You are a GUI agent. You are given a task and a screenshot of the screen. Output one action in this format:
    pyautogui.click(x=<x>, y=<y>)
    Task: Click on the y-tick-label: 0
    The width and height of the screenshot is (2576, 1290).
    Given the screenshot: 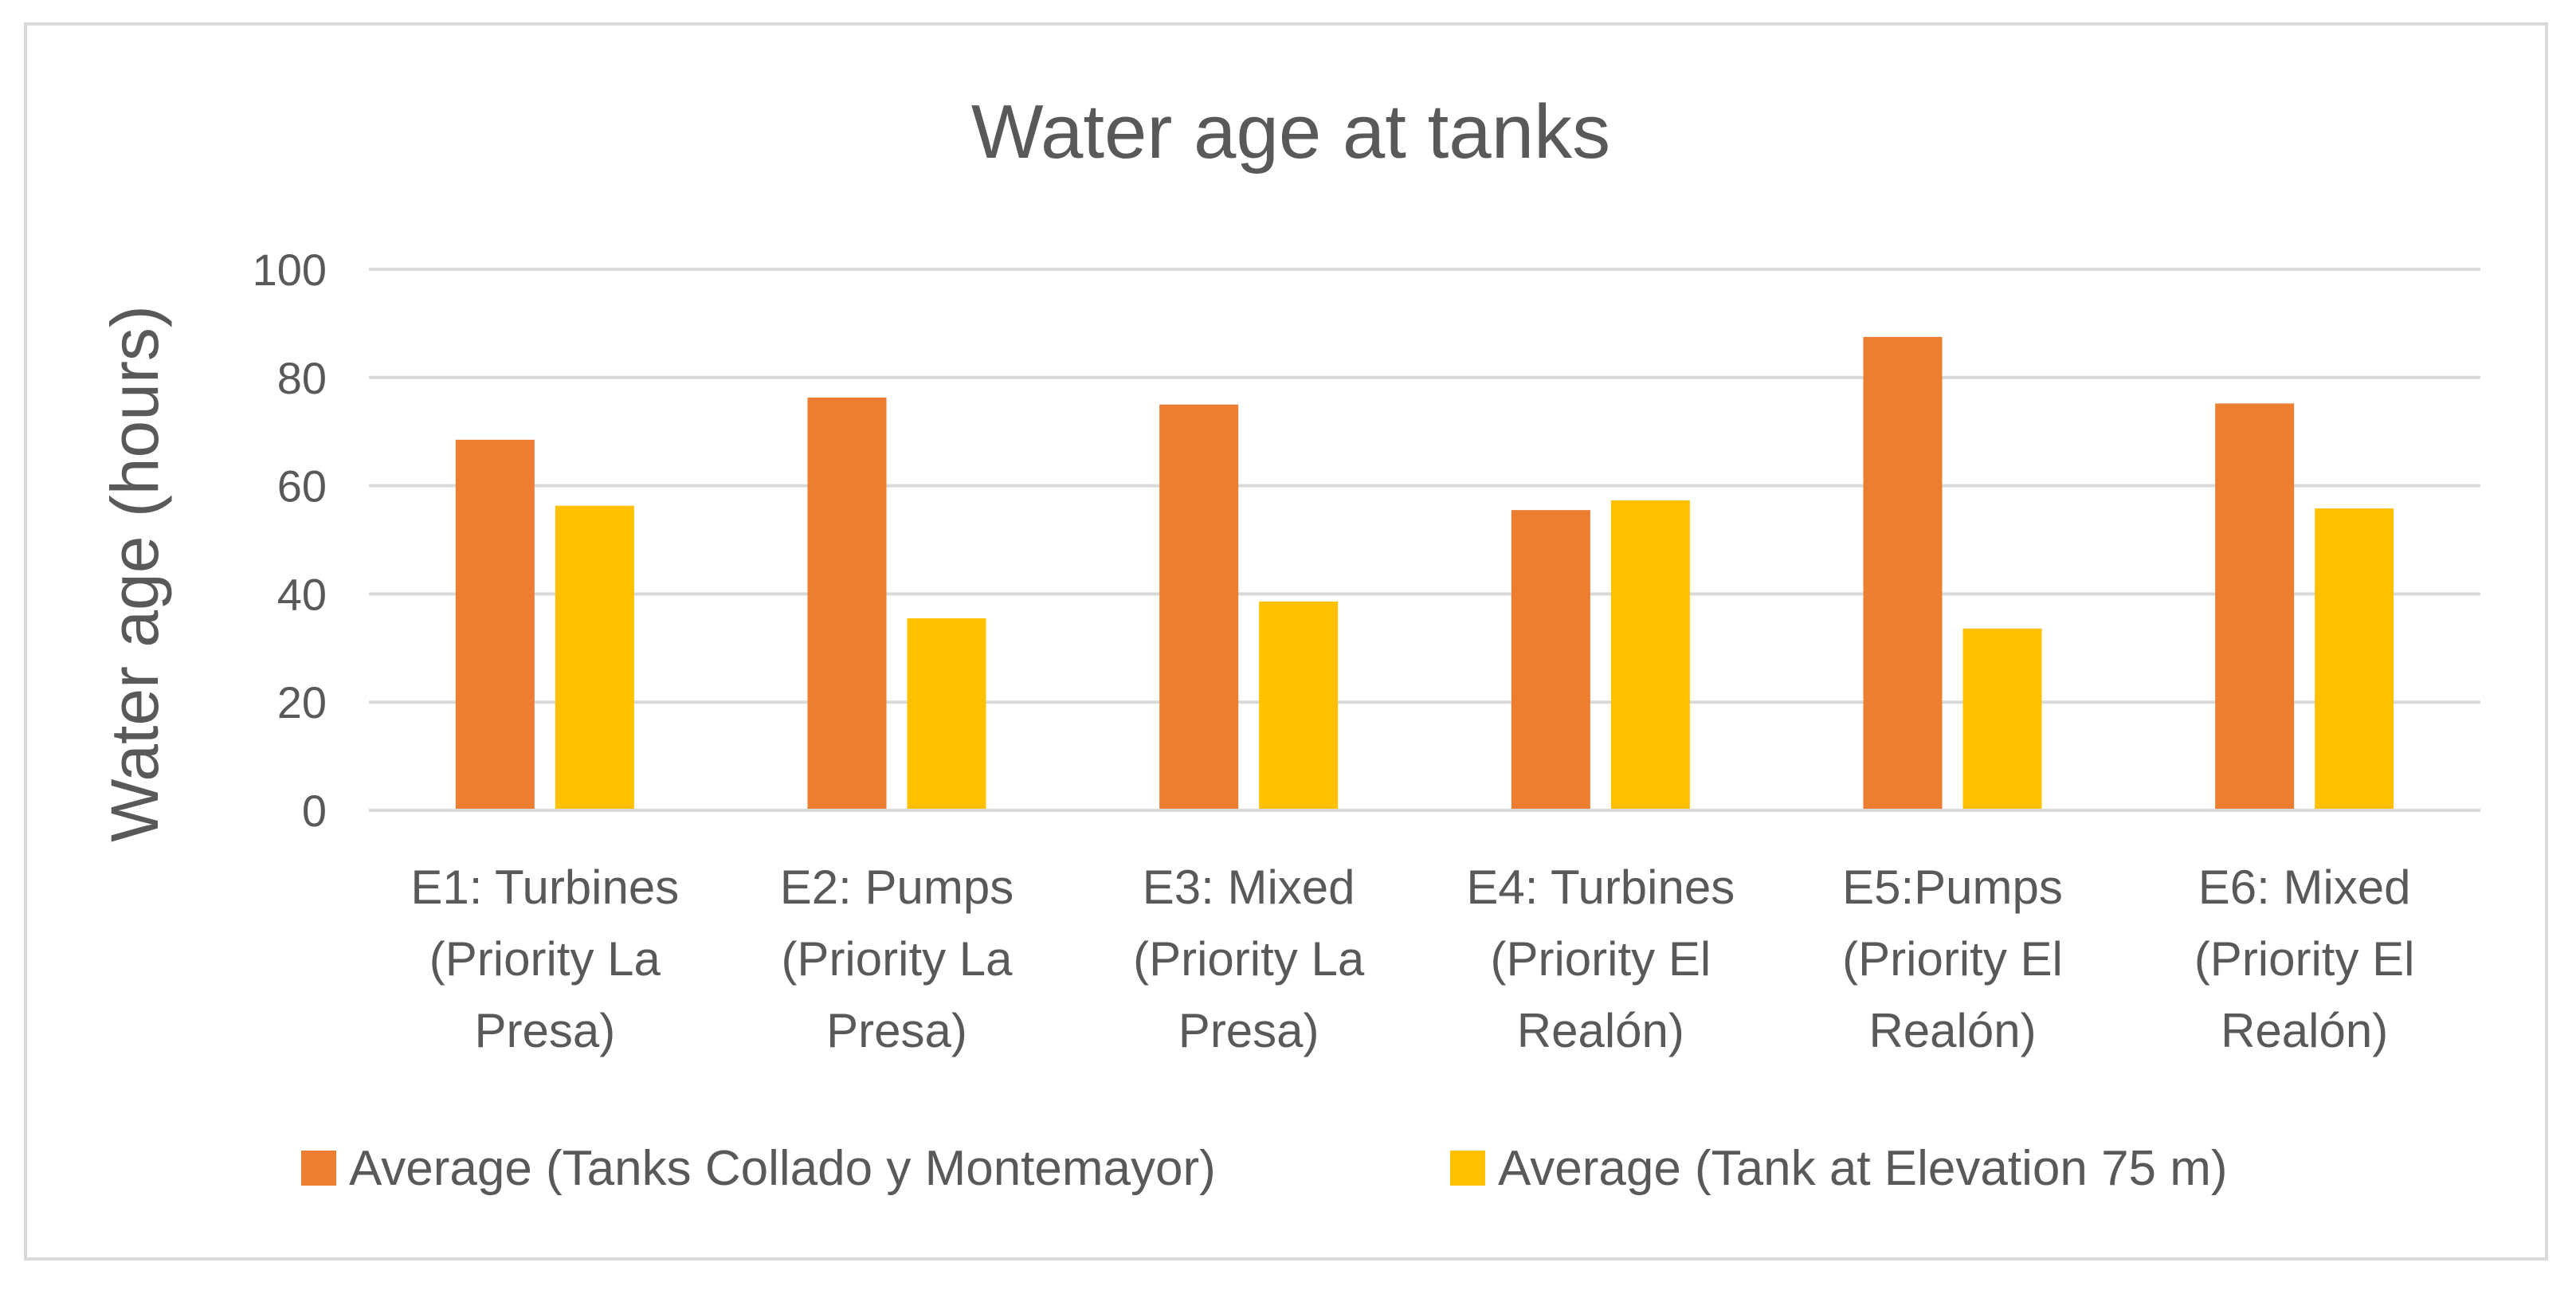 What is the action you would take?
    pyautogui.click(x=314, y=811)
    